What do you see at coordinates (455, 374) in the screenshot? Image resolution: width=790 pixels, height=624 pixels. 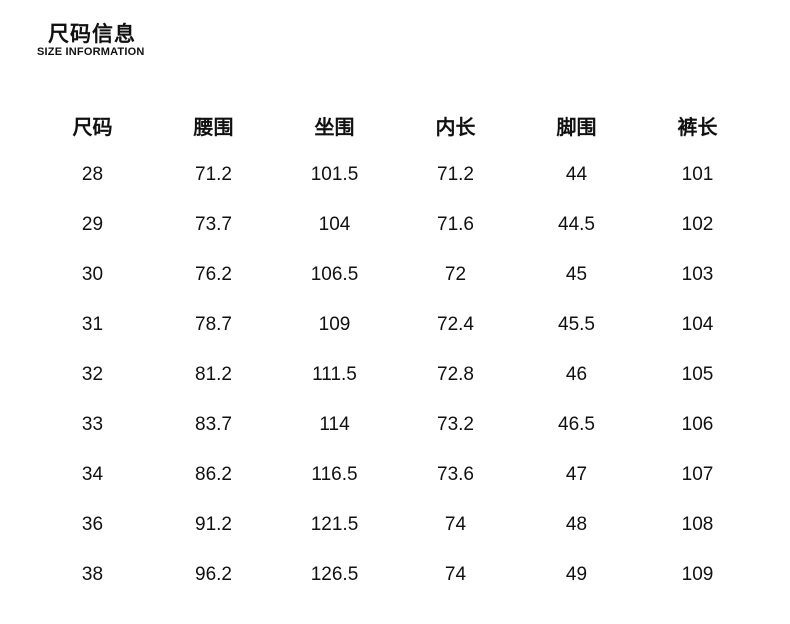 I see `table-cell: 72.8` at bounding box center [455, 374].